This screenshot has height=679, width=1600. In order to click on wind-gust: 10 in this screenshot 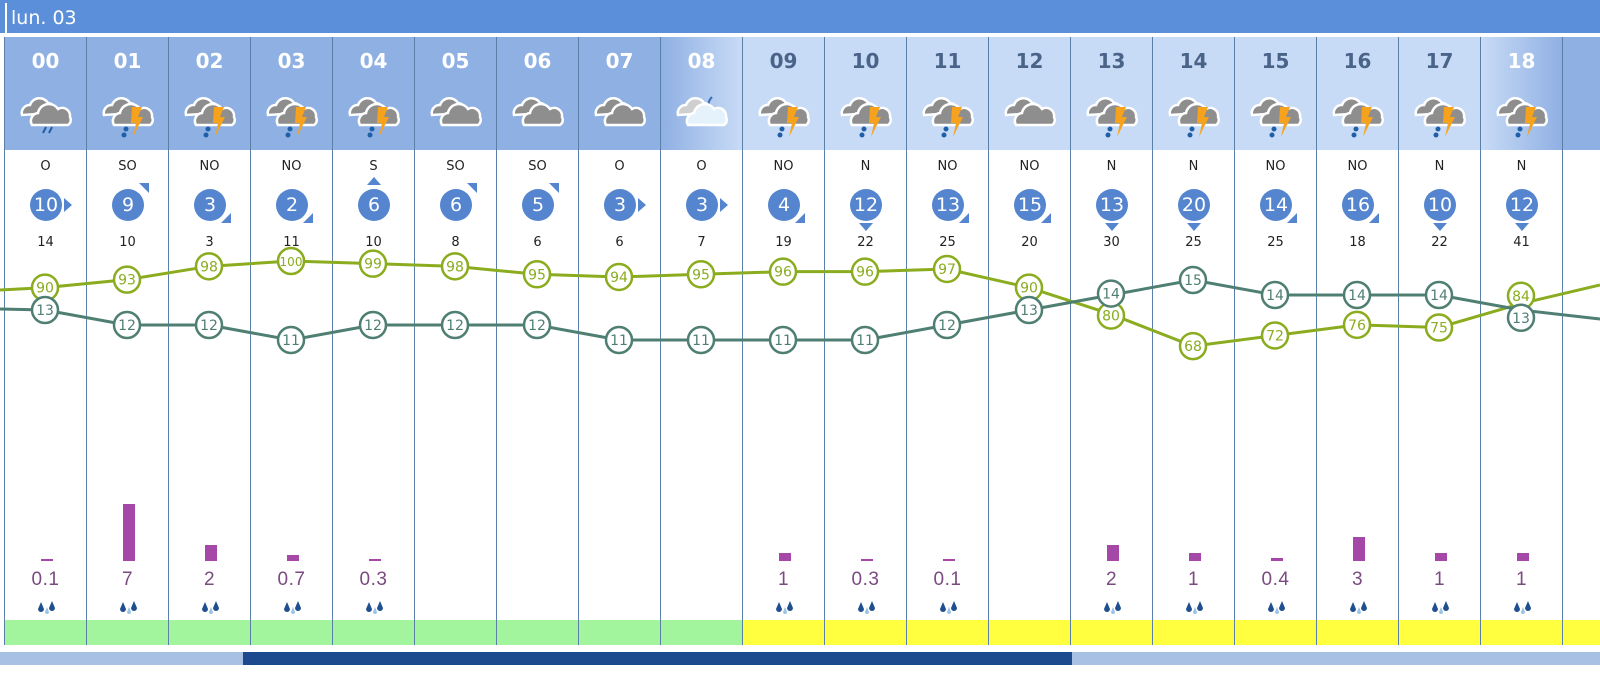, I will do `click(127, 242)`.